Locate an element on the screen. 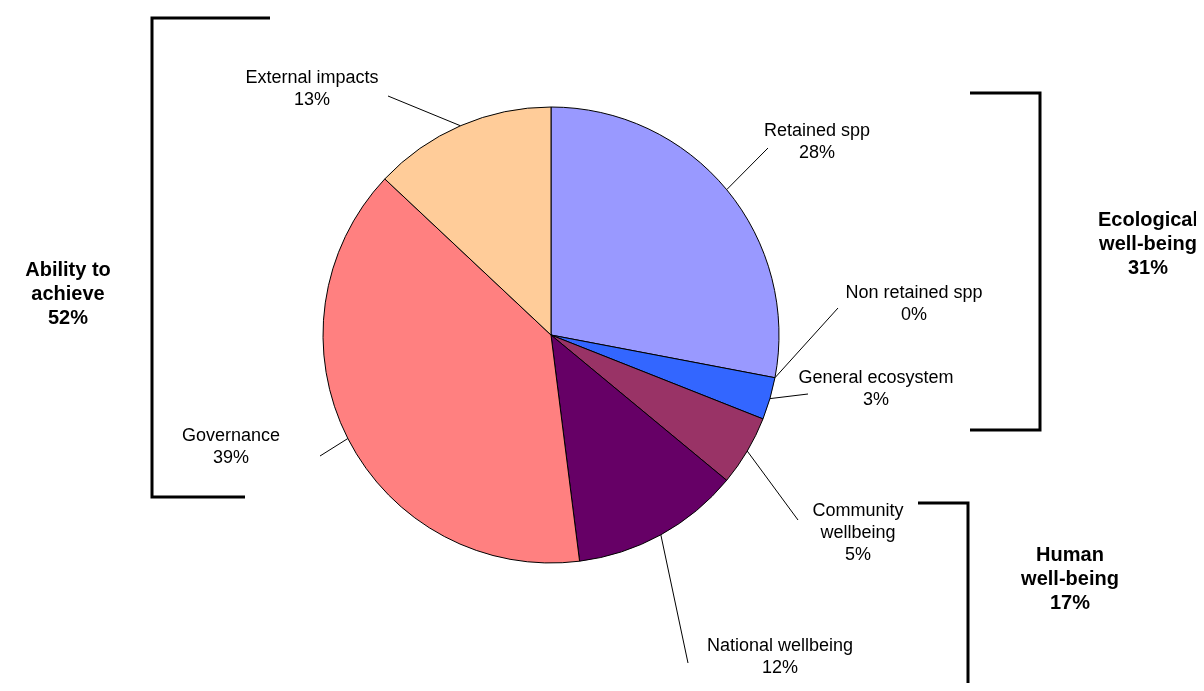 The width and height of the screenshot is (1204, 691). category-label: Non retained spp is located at coordinates (914, 292).